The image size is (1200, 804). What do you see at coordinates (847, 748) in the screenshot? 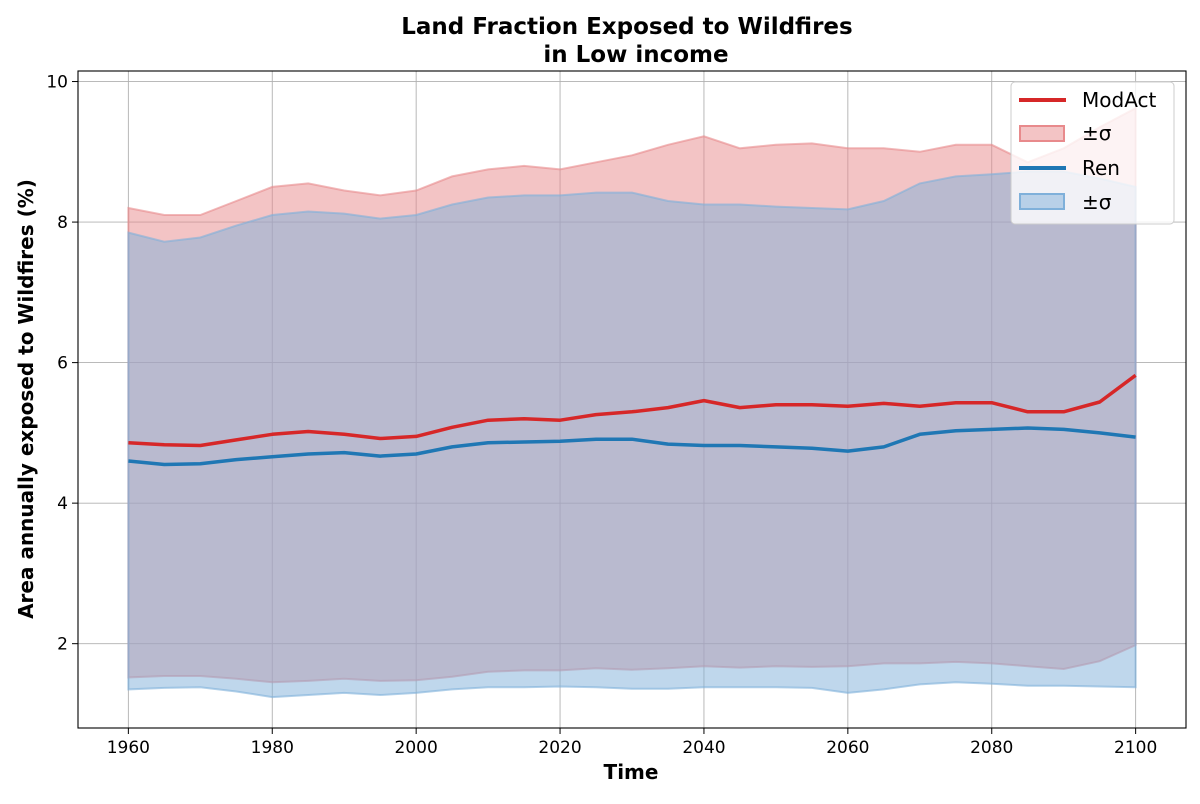
I see `x-tick-label: 2060` at bounding box center [847, 748].